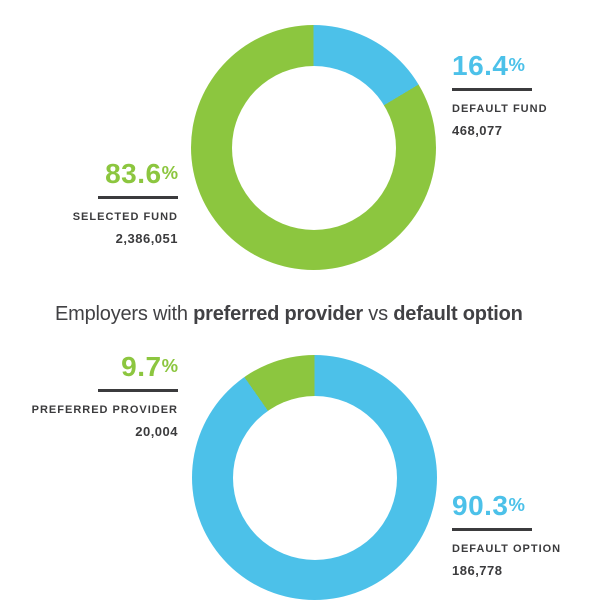  Describe the element at coordinates (105, 396) in the screenshot. I see `preferred-provider-callout: 9.7% PREFERRED PROVIDER 20,004` at that location.